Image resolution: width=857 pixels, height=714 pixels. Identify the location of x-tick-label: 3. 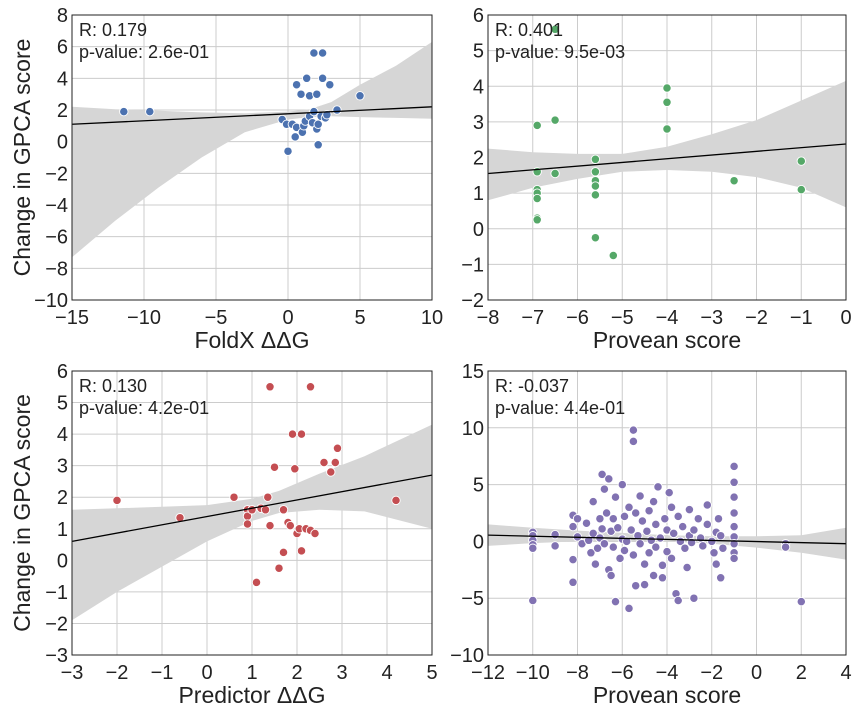
(341, 673).